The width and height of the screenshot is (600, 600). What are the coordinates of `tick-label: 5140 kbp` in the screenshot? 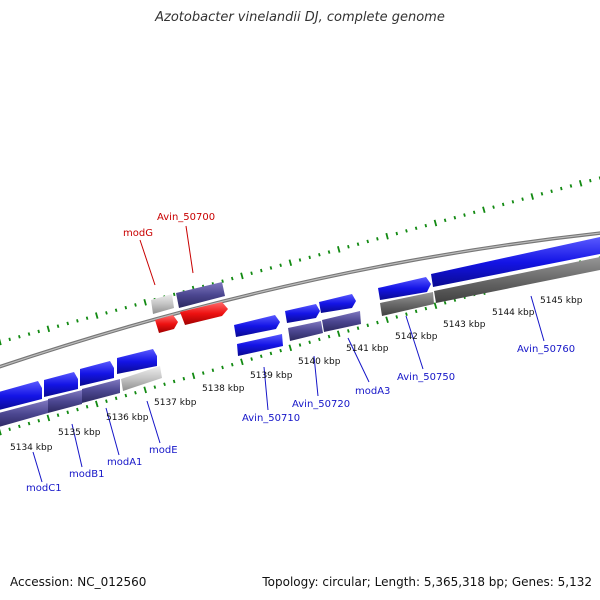 It's located at (319, 362).